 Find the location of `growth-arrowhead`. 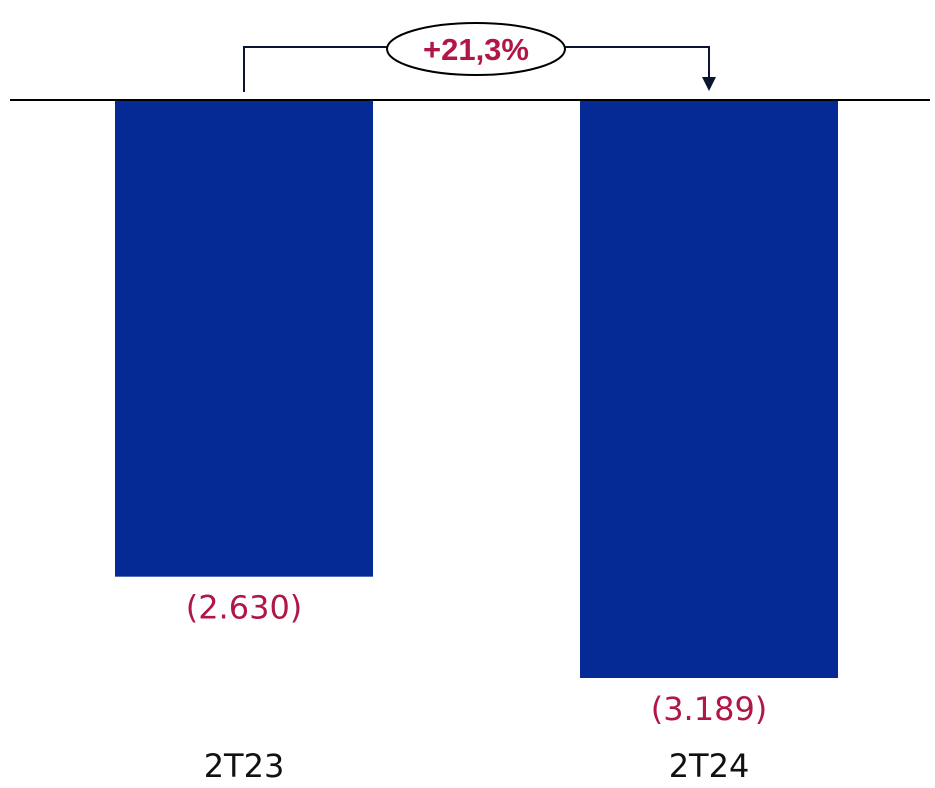

growth-arrowhead is located at coordinates (709, 84).